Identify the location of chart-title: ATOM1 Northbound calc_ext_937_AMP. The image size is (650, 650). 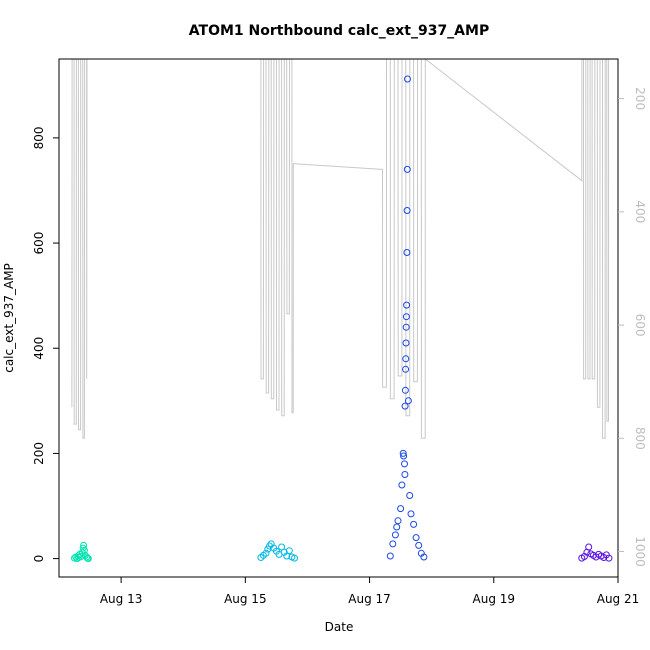
(339, 31).